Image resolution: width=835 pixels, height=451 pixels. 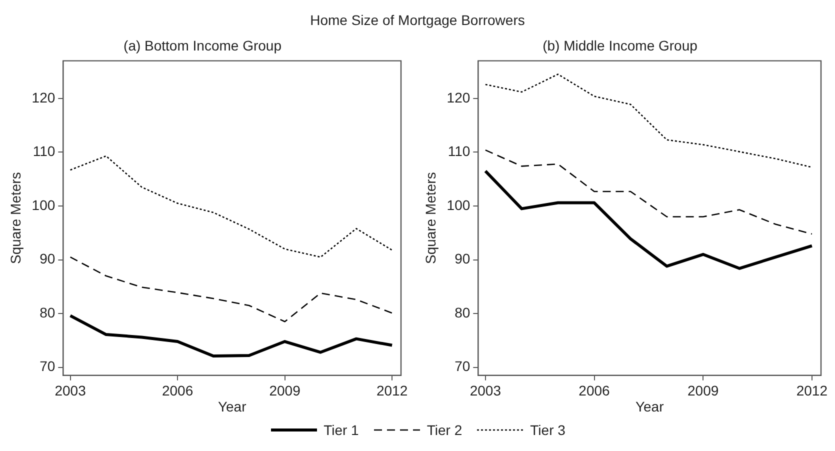 I want to click on chart-subtitle: (a) Bottom Income Group, so click(x=203, y=45).